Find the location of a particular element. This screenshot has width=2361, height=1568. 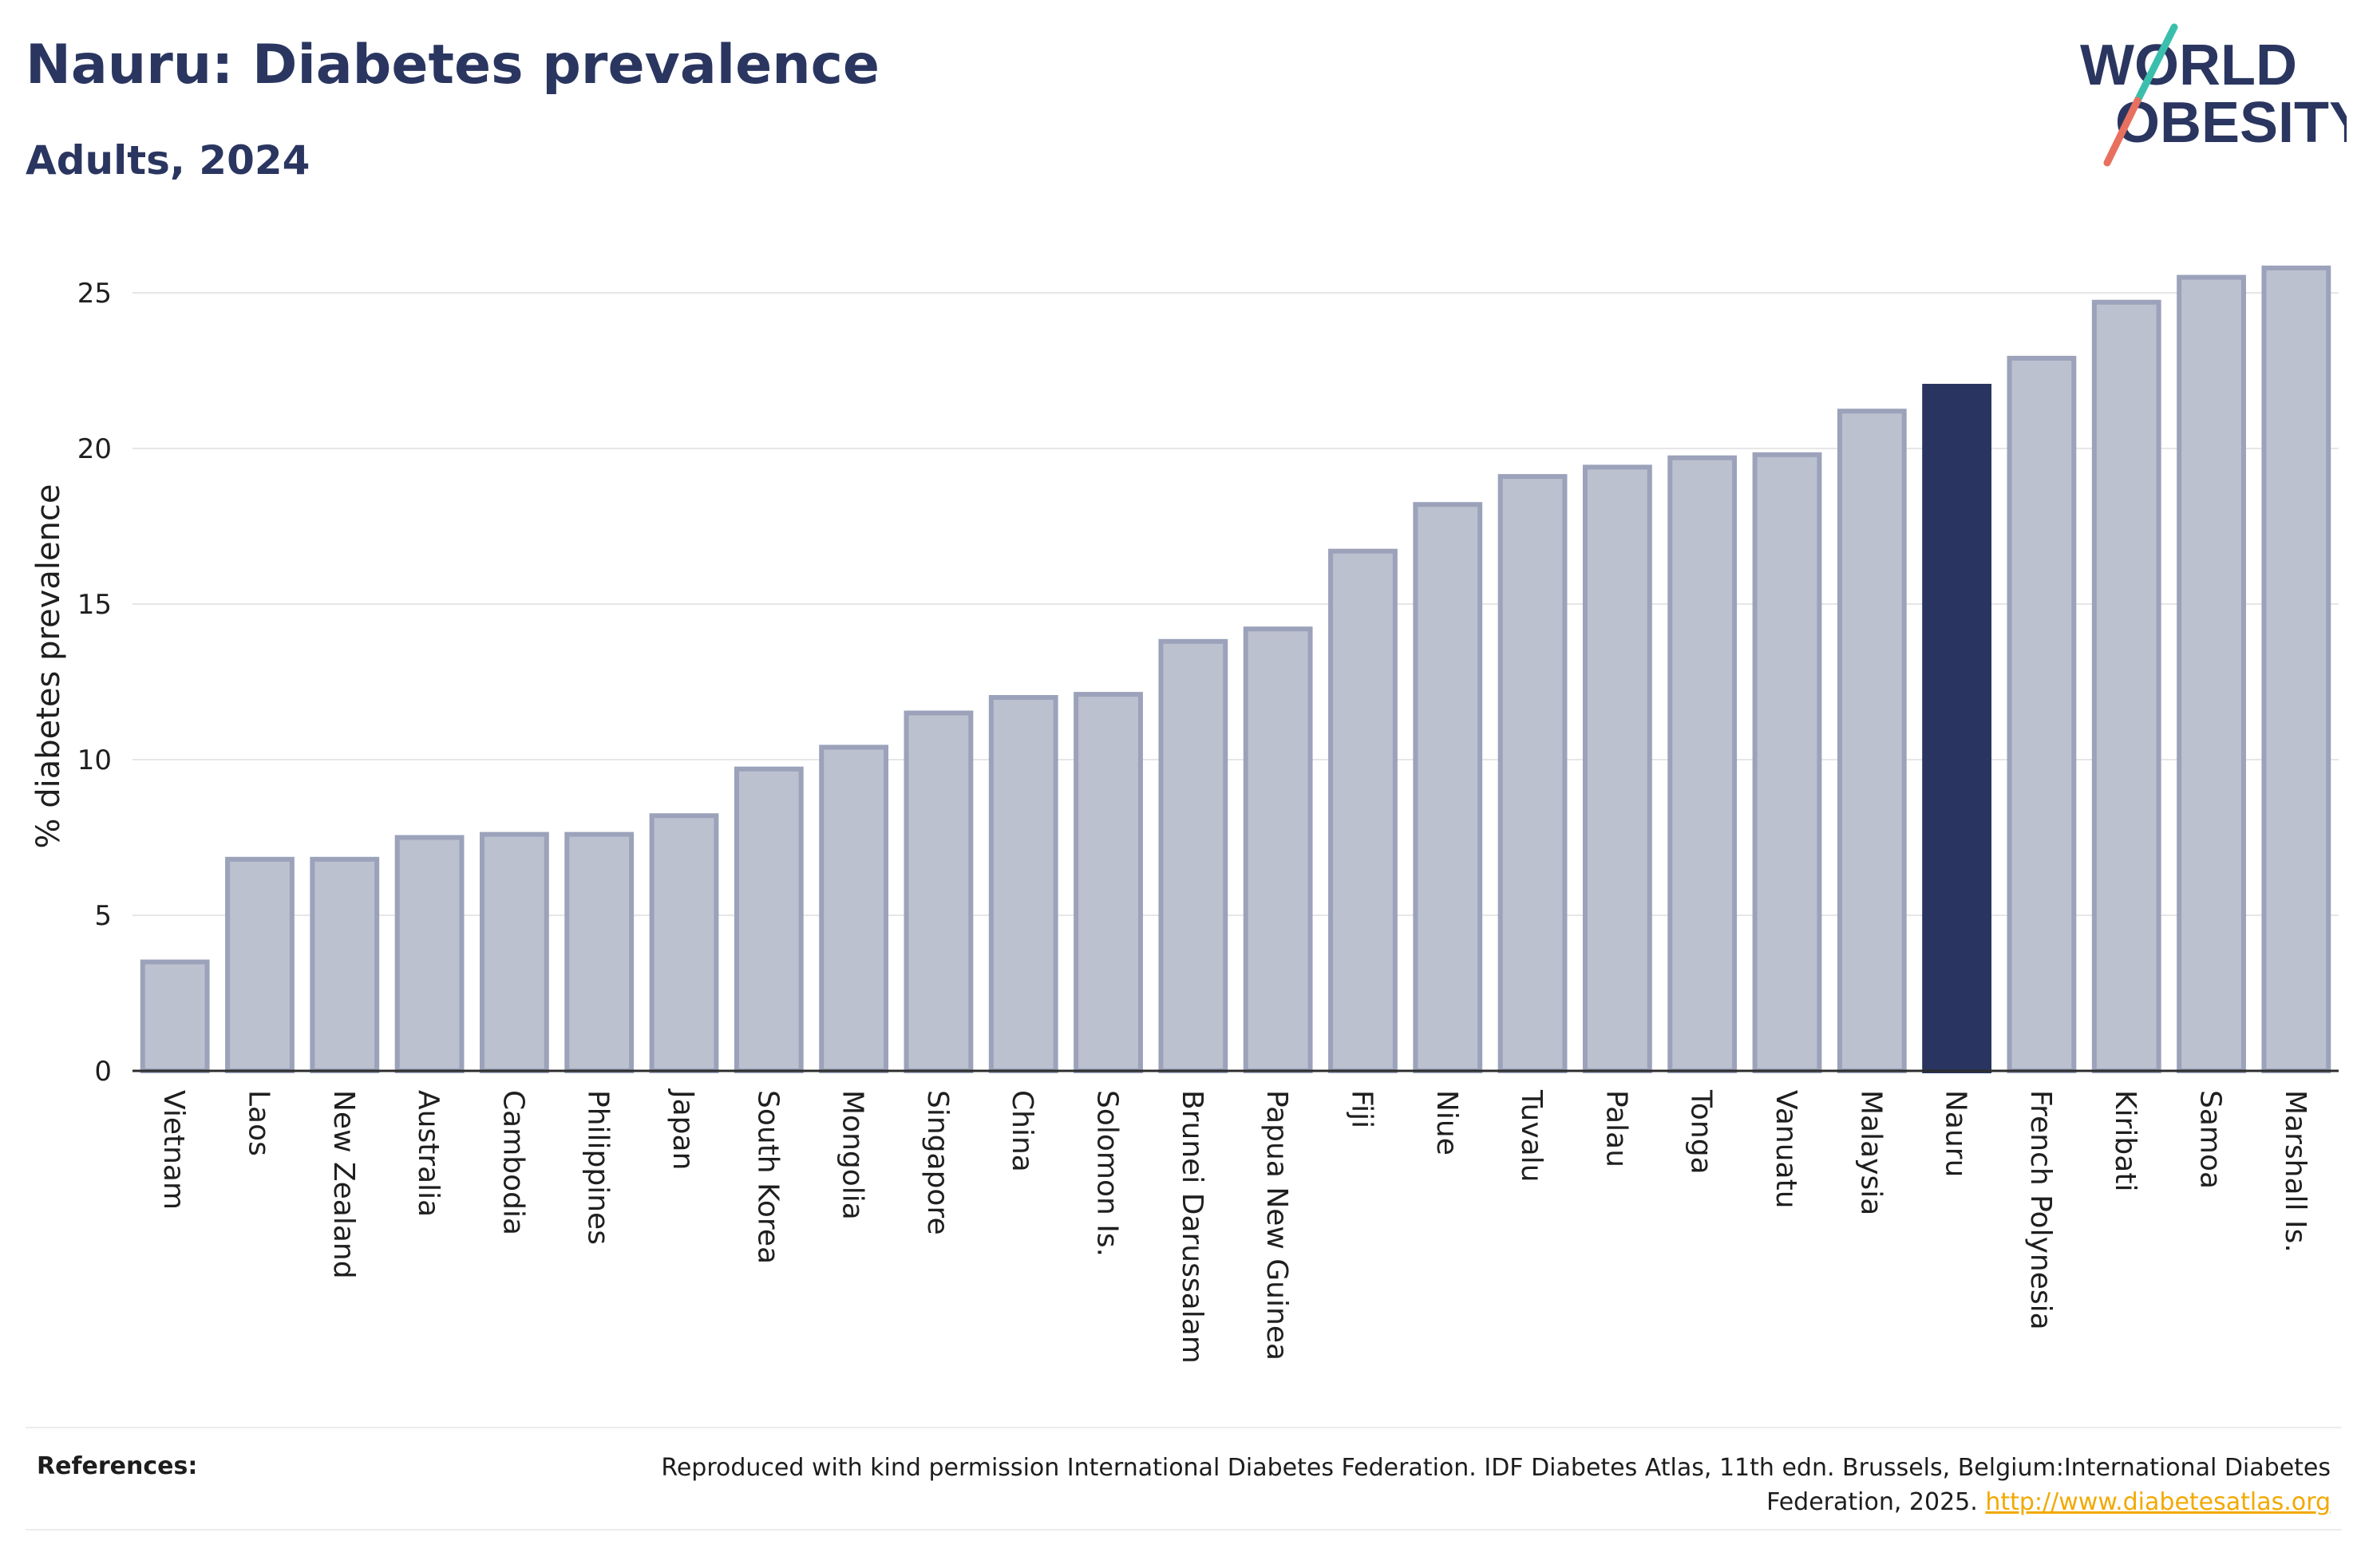

x-tick-label: New Zealand is located at coordinates (343, 1184).